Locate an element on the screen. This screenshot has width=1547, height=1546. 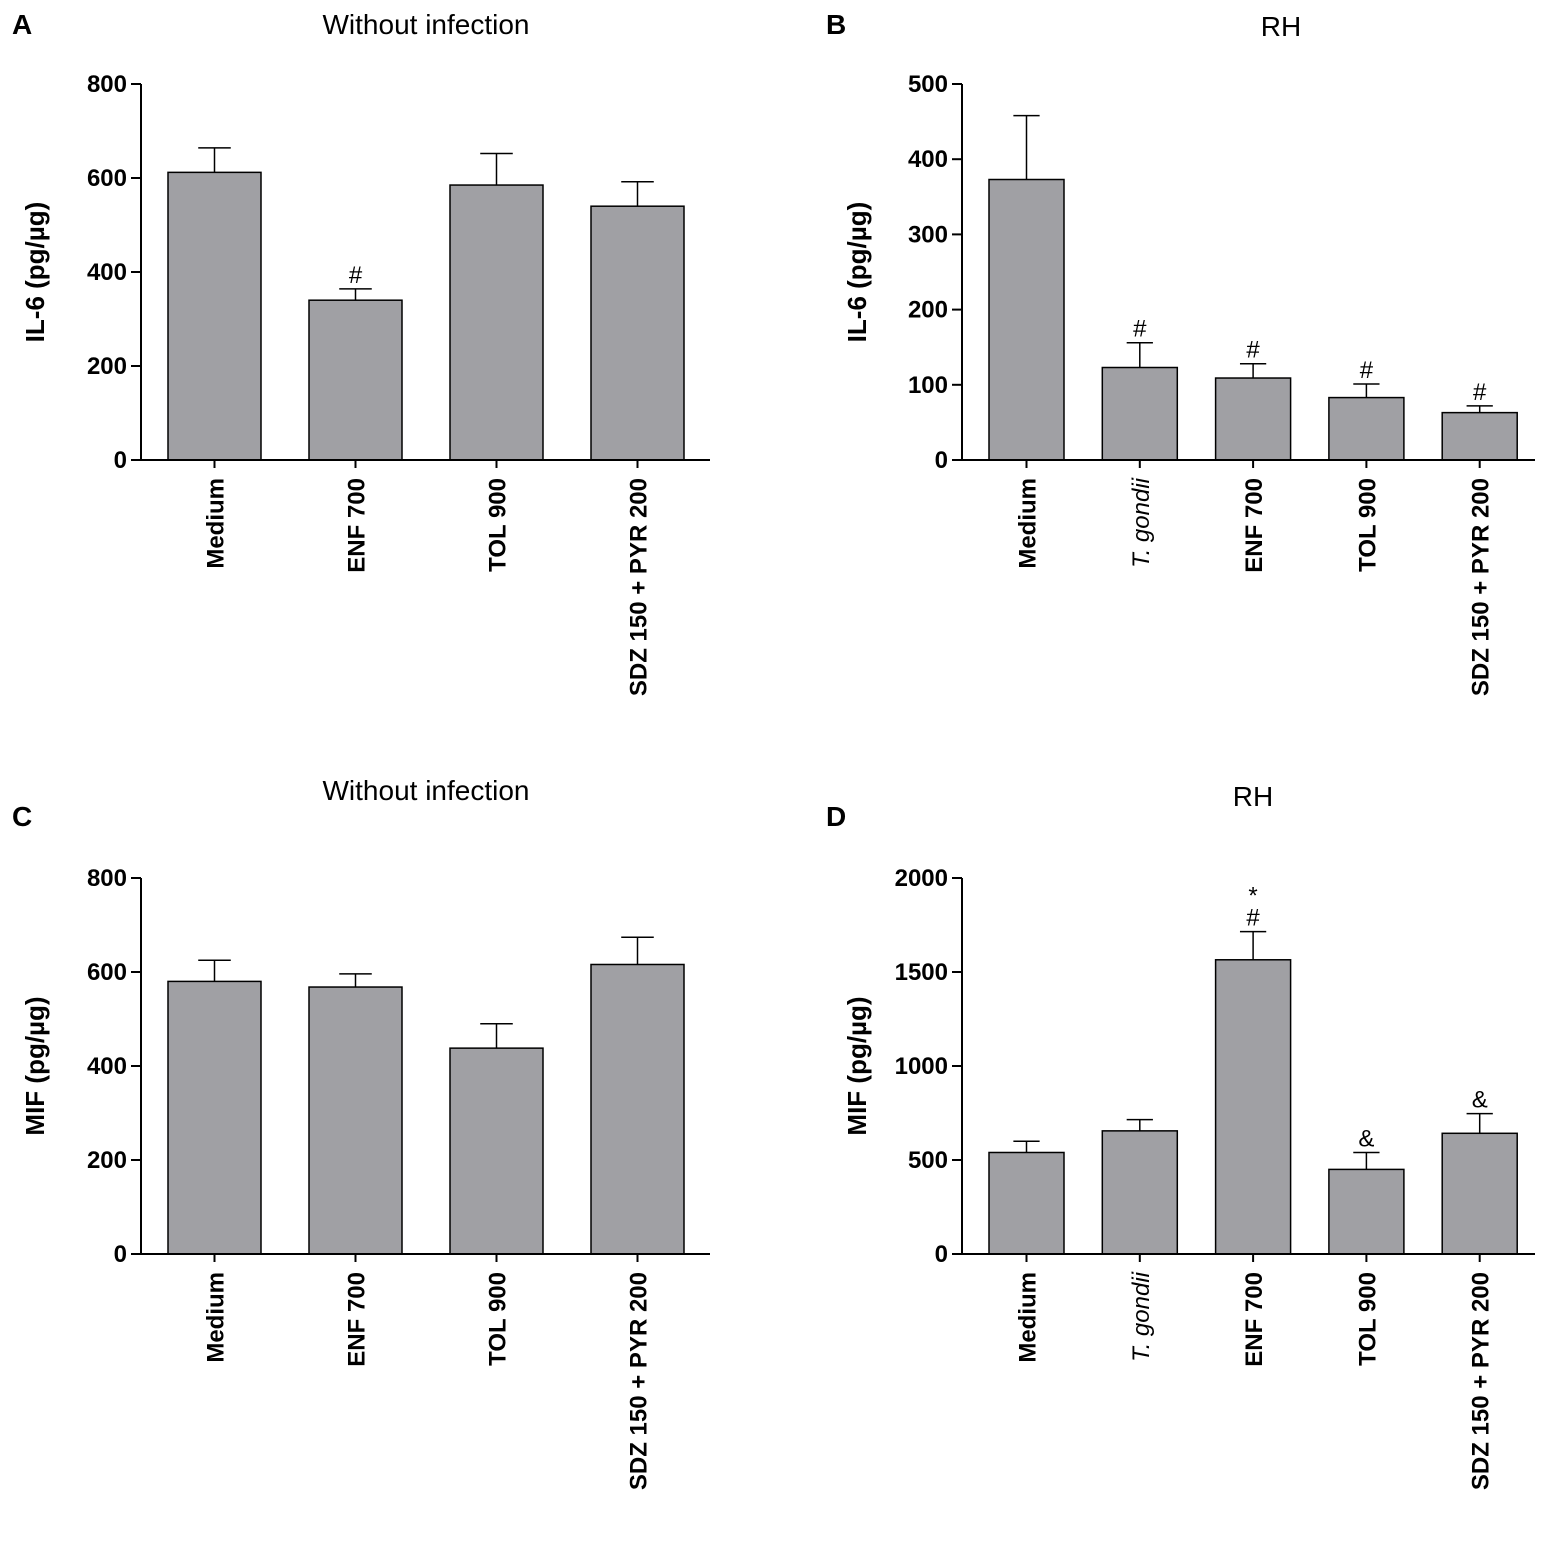
y-tick-label: 300 is located at coordinates (928, 234).